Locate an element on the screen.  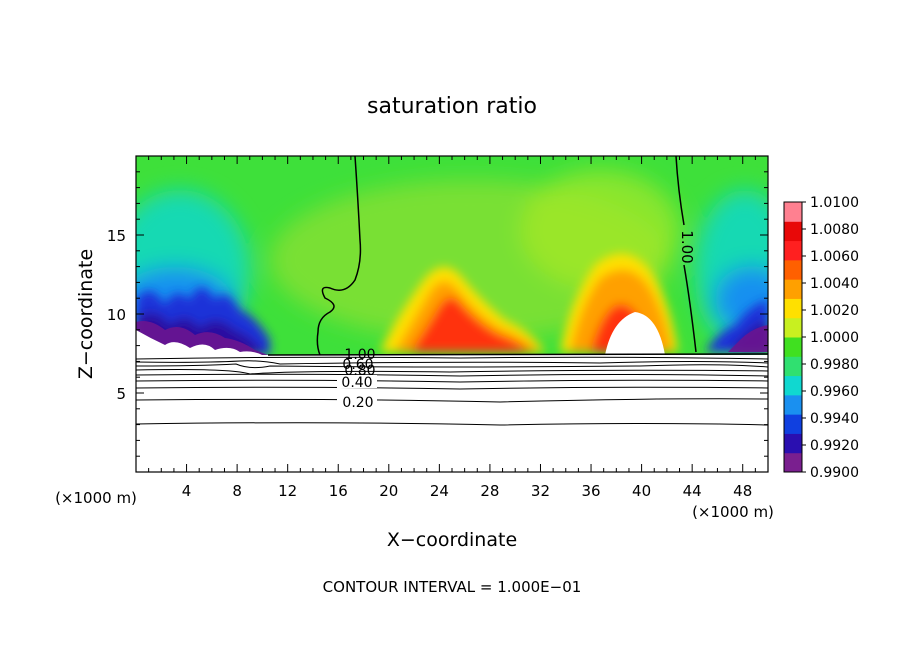
y-axis-label: Z−coordinate is located at coordinates (86, 314).